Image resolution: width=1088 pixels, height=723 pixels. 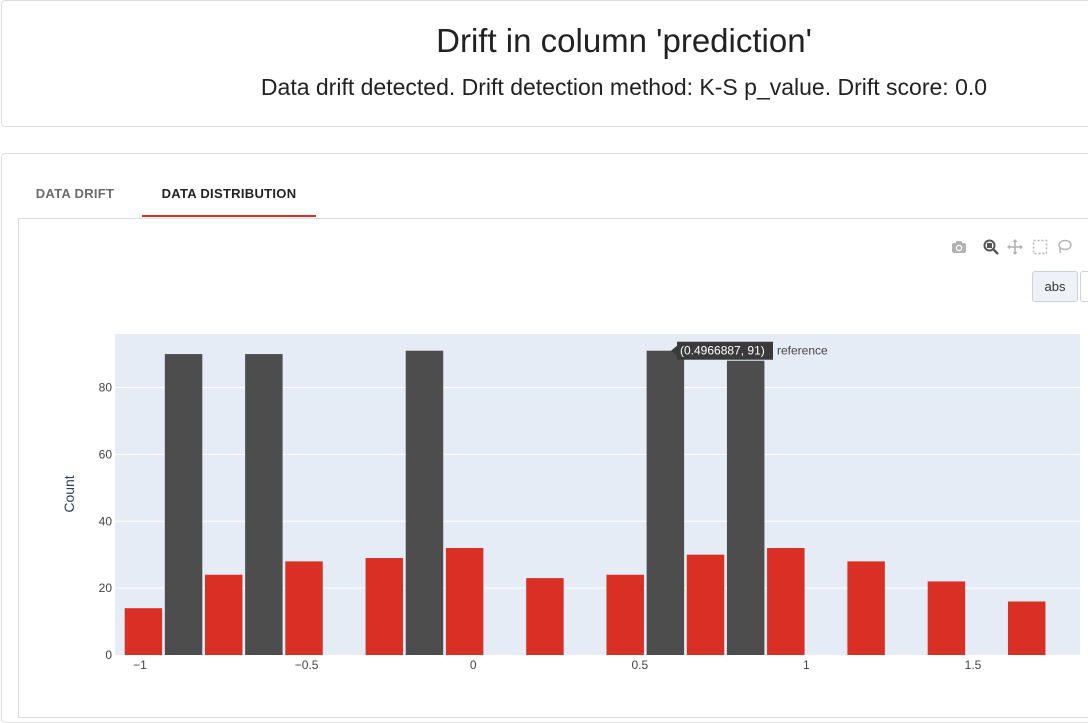 I want to click on y-tick-label: 20, so click(x=106, y=588).